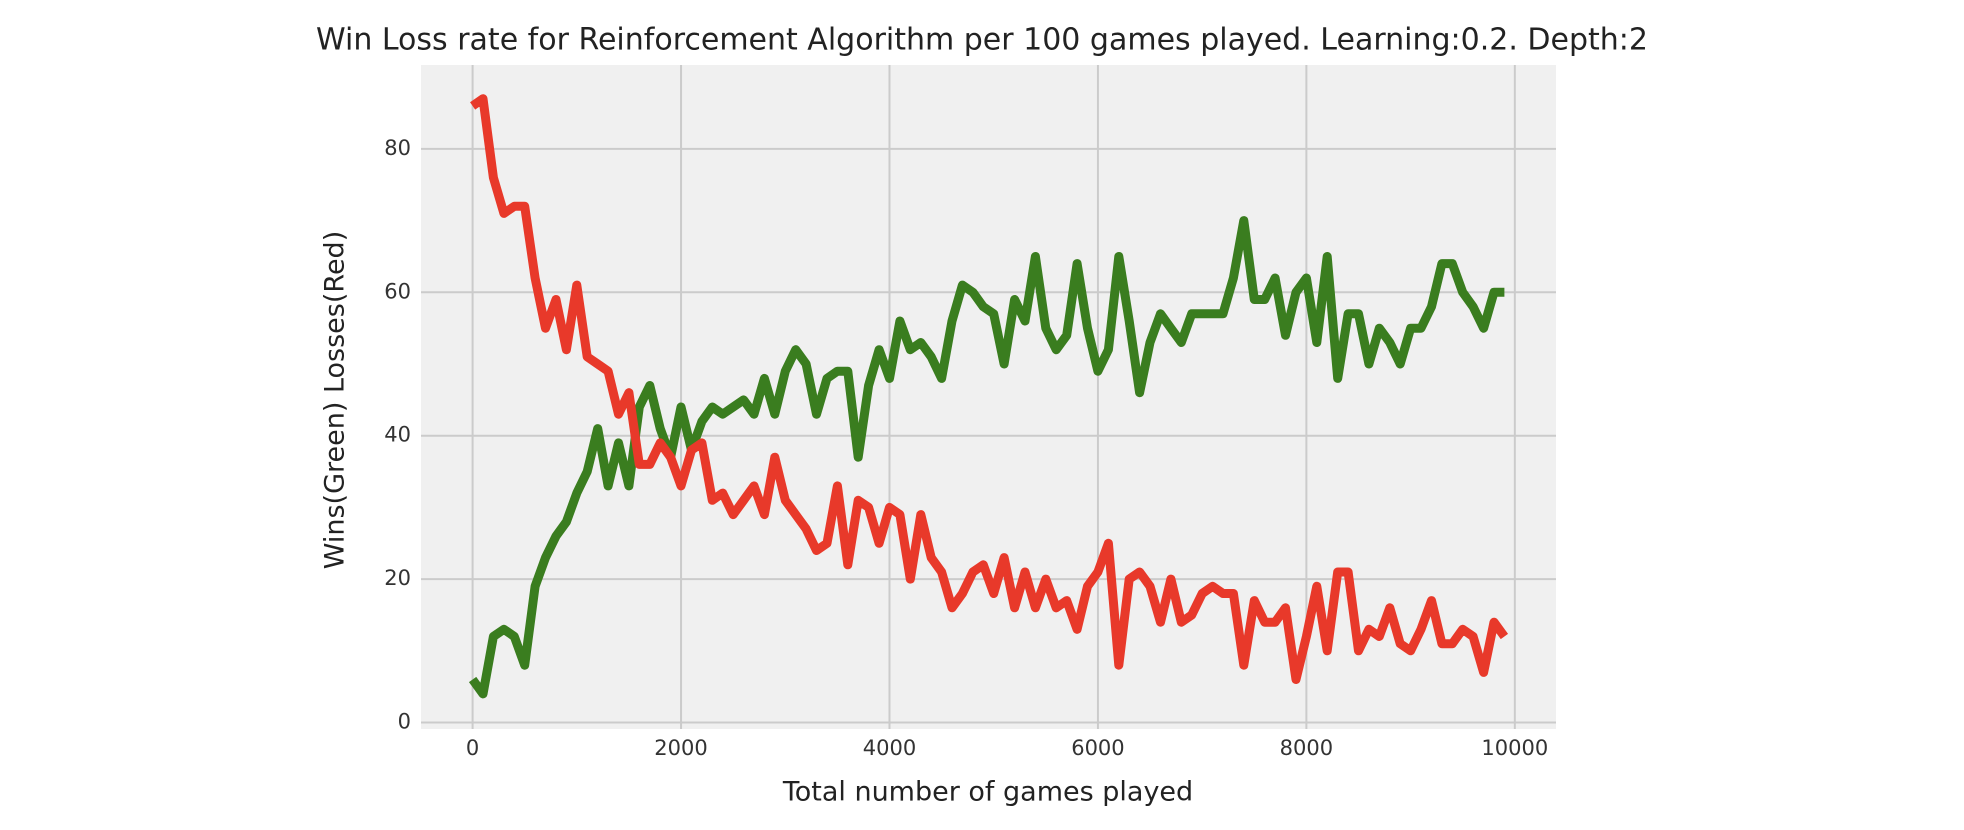 The width and height of the screenshot is (1964, 830). Describe the element at coordinates (335, 400) in the screenshot. I see `y-axis-label: Wins(Green) Losses(Red)` at that location.